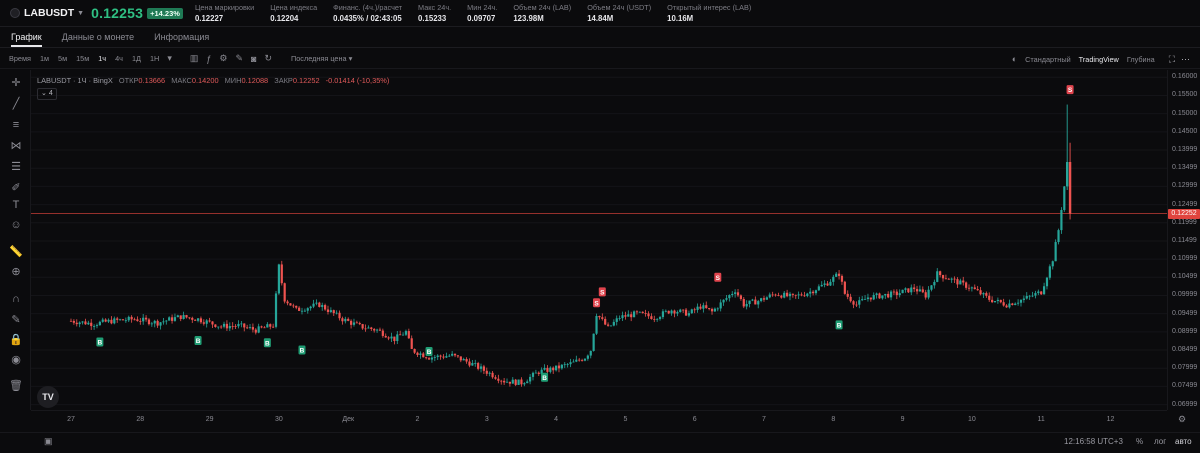 The image size is (1200, 453). What do you see at coordinates (1048, 59) in the screenshot?
I see `view-standard: Стандартный` at bounding box center [1048, 59].